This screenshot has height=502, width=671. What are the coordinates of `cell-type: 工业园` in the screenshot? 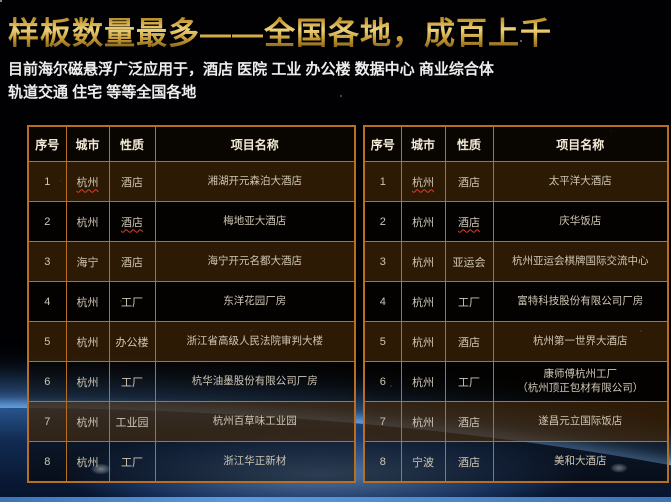 It's located at (132, 421).